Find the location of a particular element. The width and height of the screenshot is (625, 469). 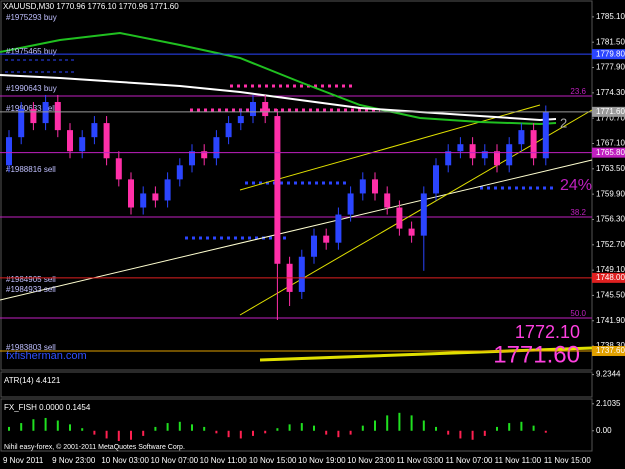

level-label: 1737.60 is located at coordinates (610, 350).